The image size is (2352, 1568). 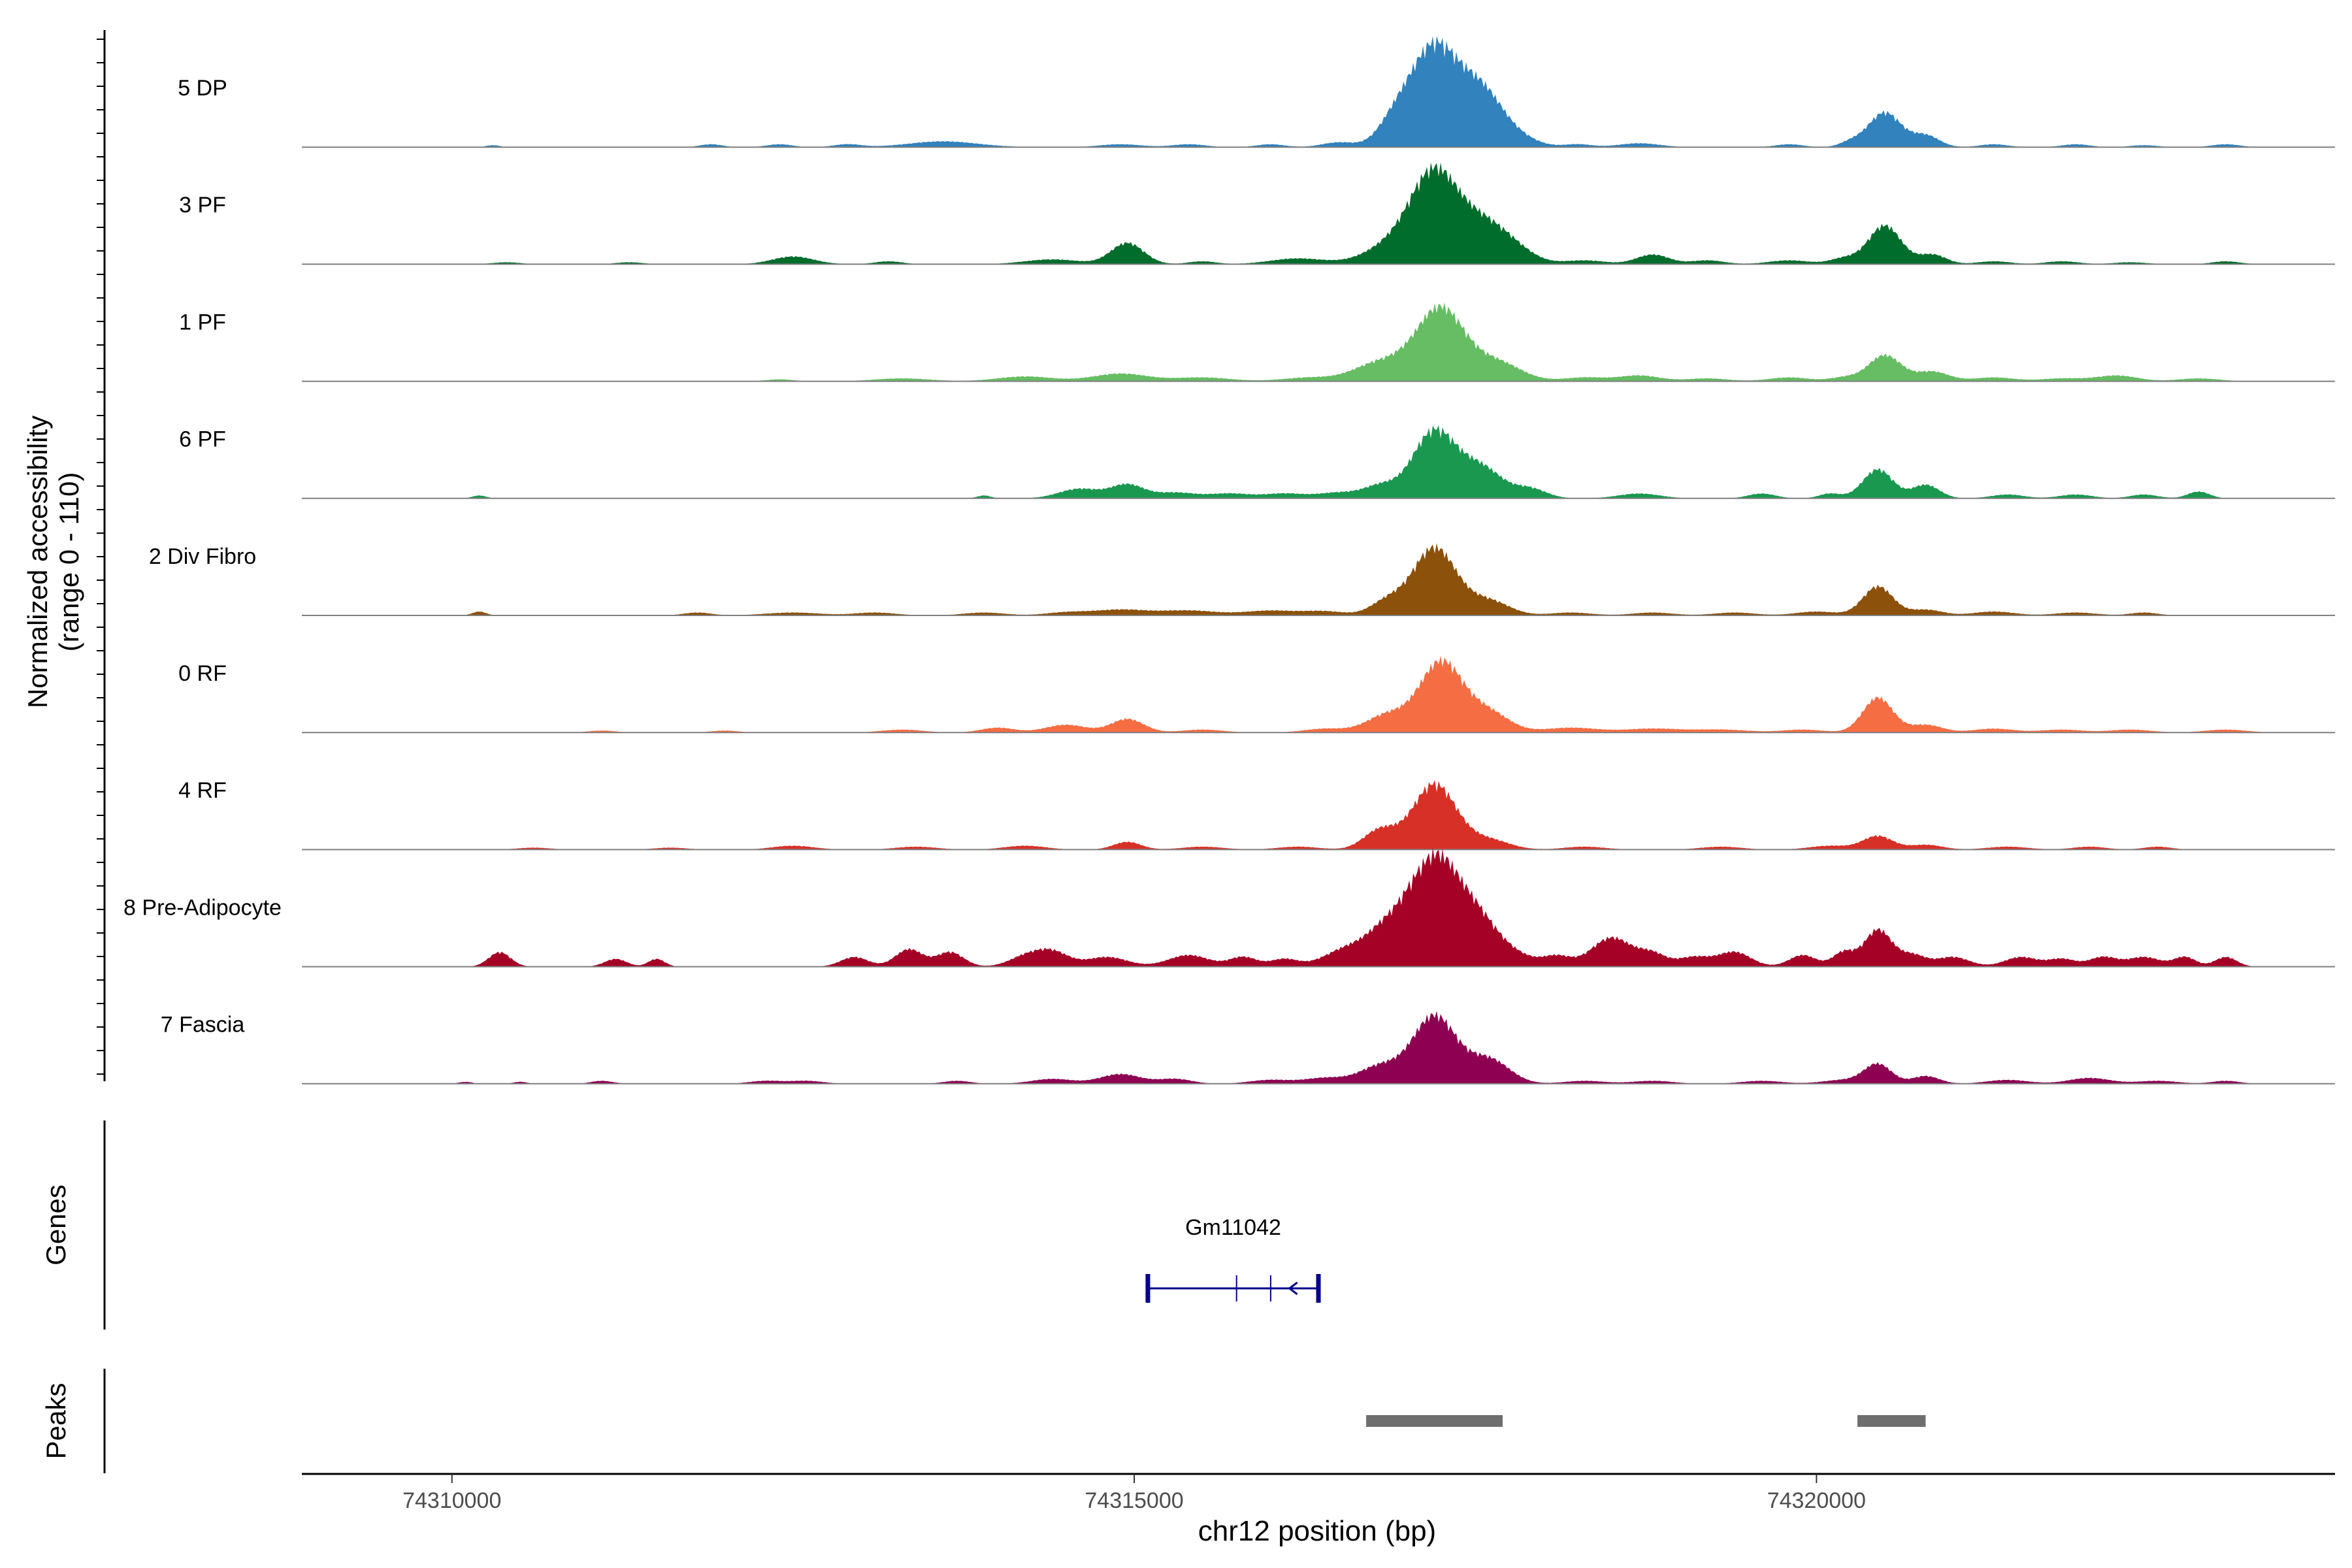 What do you see at coordinates (451, 1500) in the screenshot?
I see `x-tick-label: 74310000` at bounding box center [451, 1500].